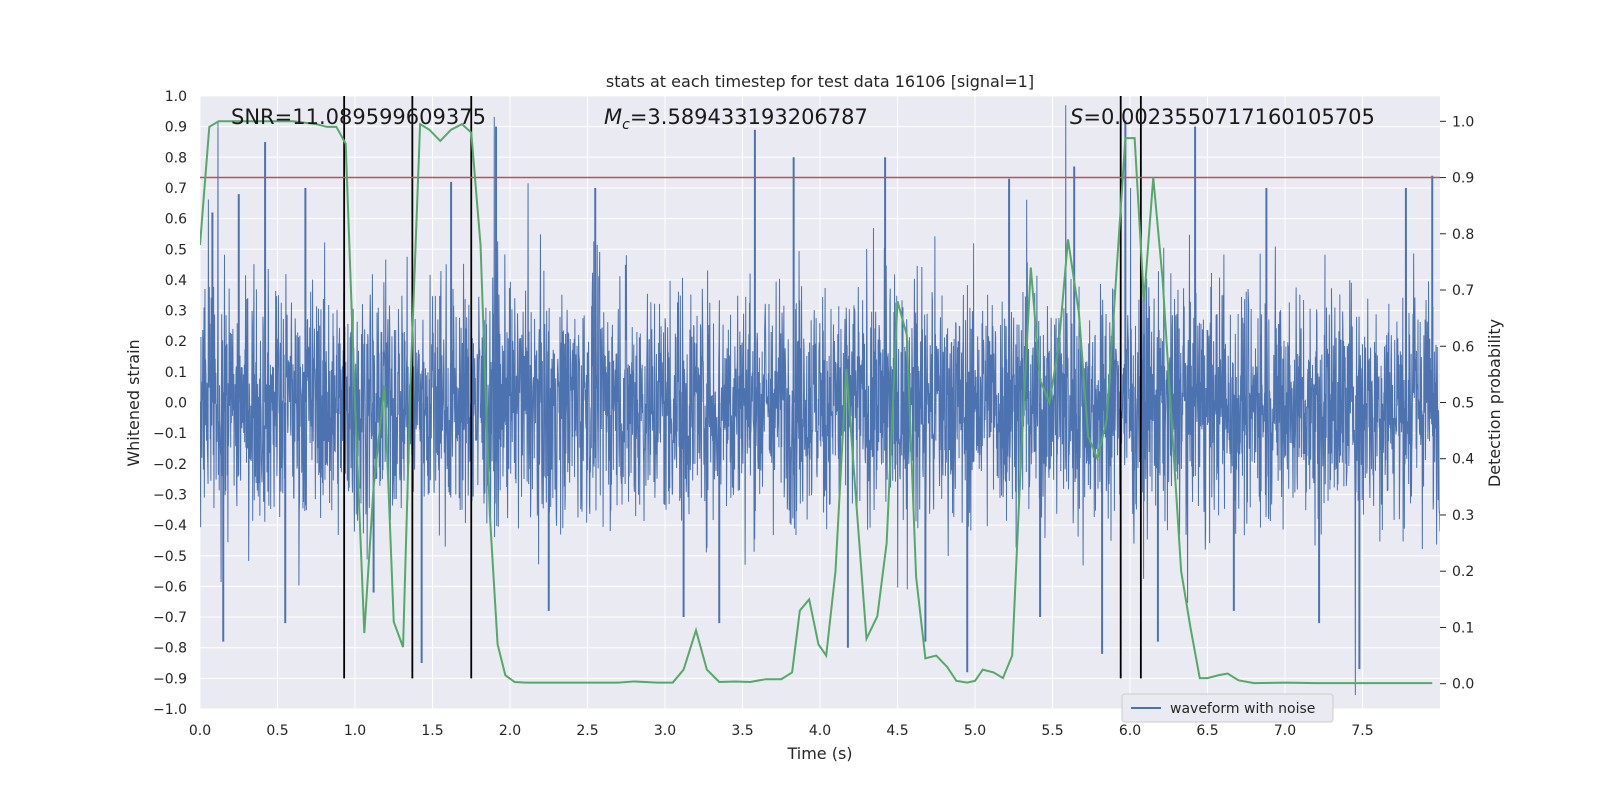  Describe the element at coordinates (1463, 404) in the screenshot. I see `y2-tick-label-5: 0.5` at that location.